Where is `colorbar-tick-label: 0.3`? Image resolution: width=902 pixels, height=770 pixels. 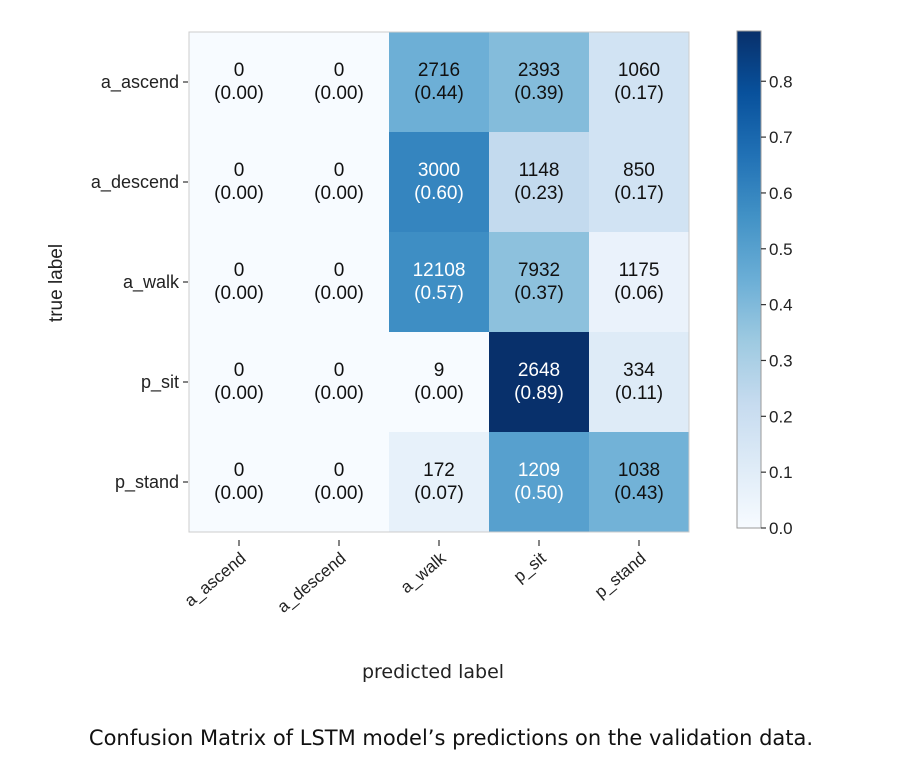
colorbar-tick-label: 0.3 is located at coordinates (781, 360).